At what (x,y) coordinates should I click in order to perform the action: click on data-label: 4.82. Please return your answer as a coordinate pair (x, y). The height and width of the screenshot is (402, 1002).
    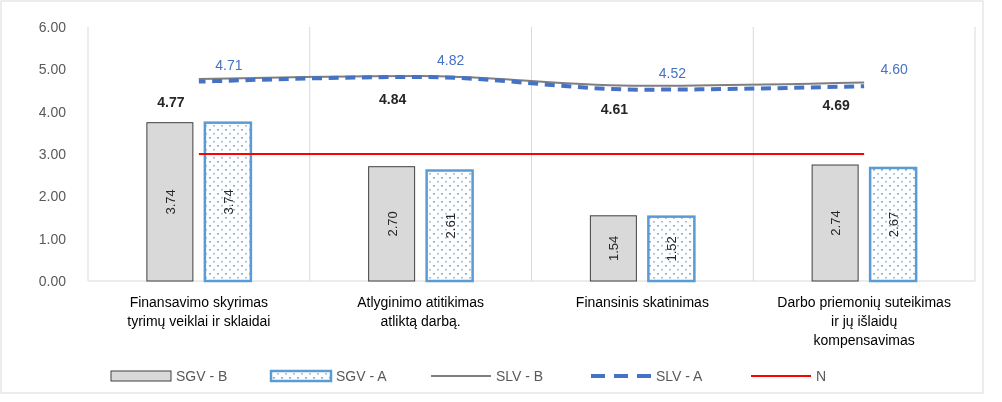
    Looking at the image, I should click on (451, 59).